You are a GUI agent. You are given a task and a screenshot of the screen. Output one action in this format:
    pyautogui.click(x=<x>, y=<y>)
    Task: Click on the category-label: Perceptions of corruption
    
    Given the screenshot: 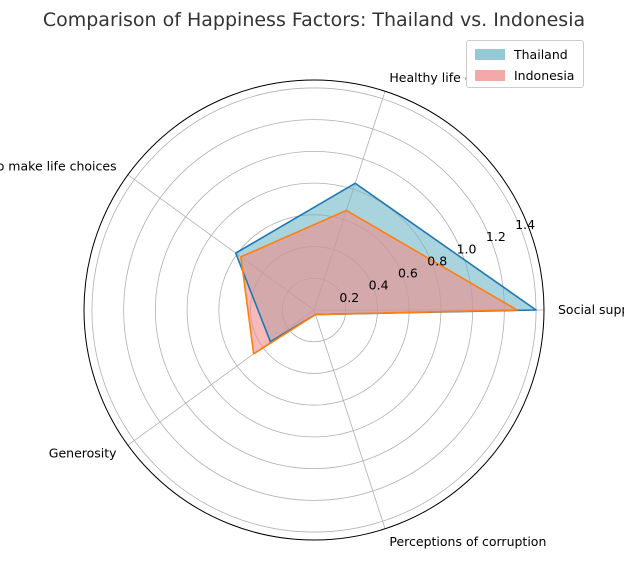 What is the action you would take?
    pyautogui.click(x=467, y=541)
    